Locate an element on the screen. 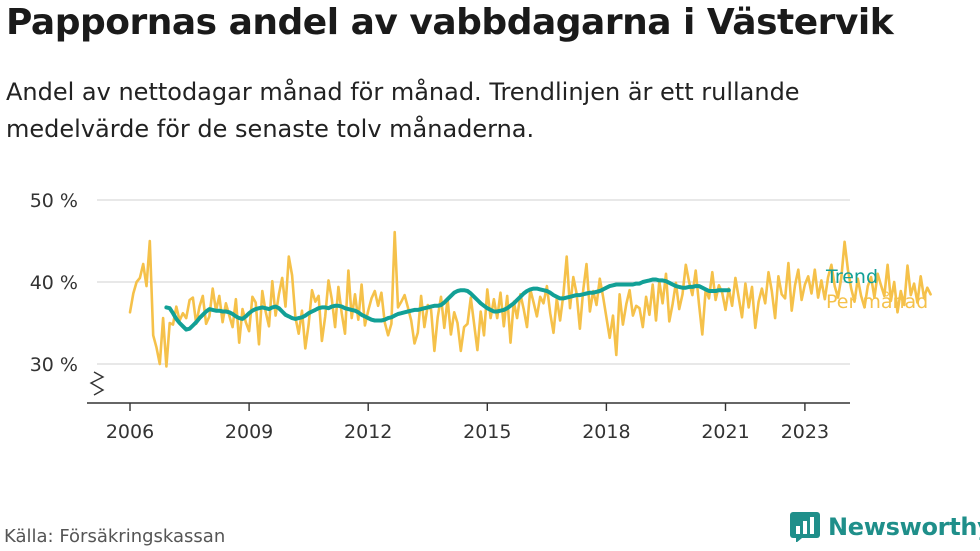 Image resolution: width=980 pixels, height=551 pixels. x-axis: 2006 2009 2012 2015 2018 2021 2023 is located at coordinates (468, 422).